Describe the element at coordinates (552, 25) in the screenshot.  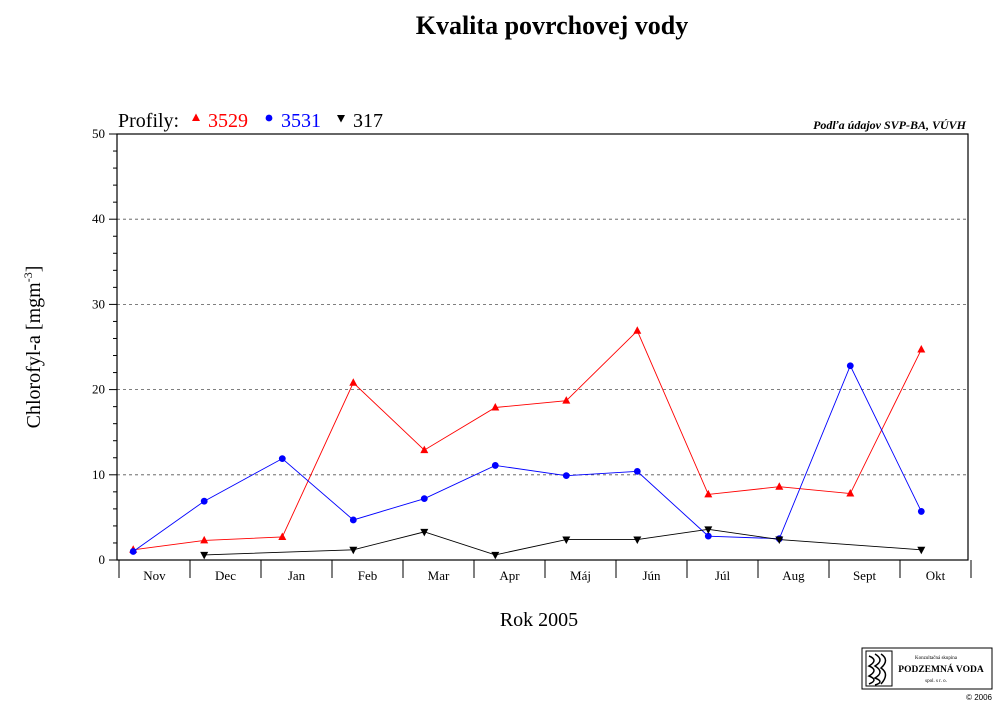
I see `chart-title: Kvalita povrchovej vody` at that location.